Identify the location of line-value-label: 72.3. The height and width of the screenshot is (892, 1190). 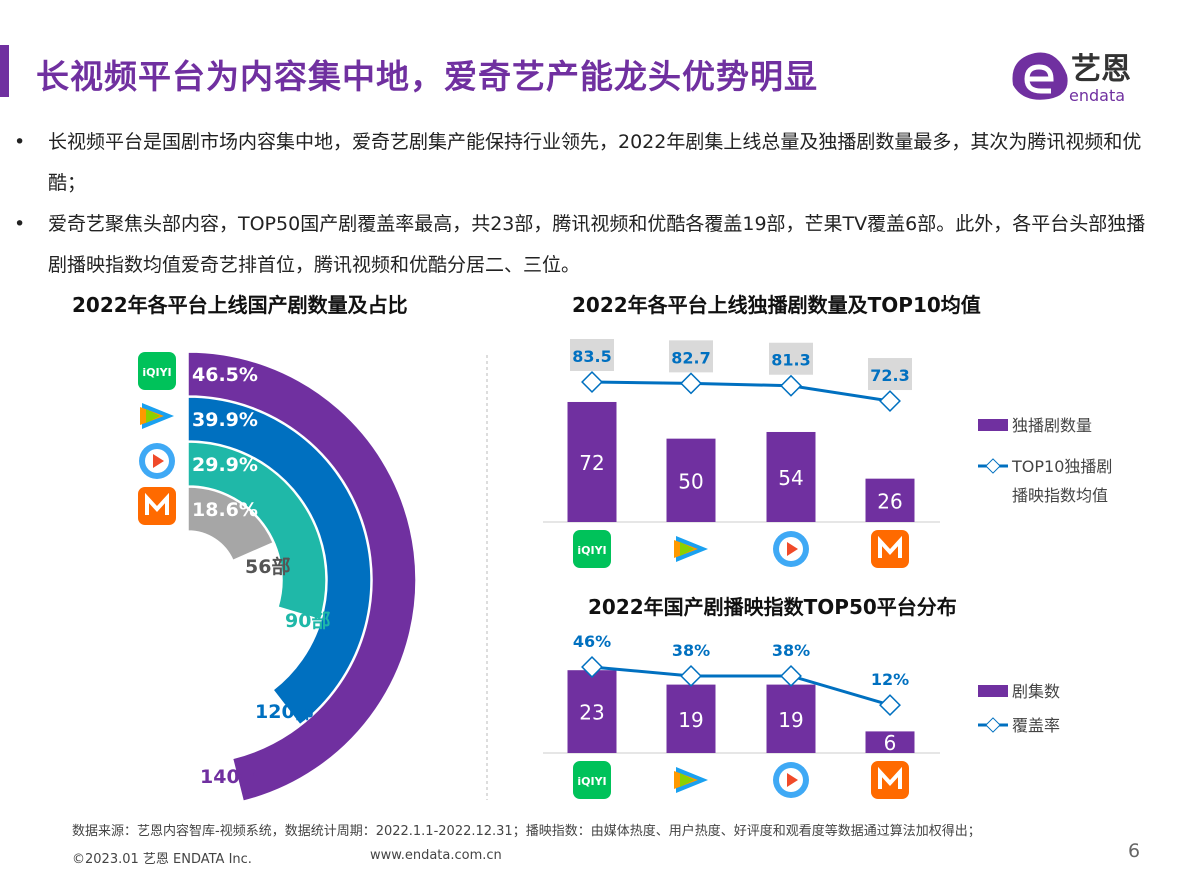
(889, 375).